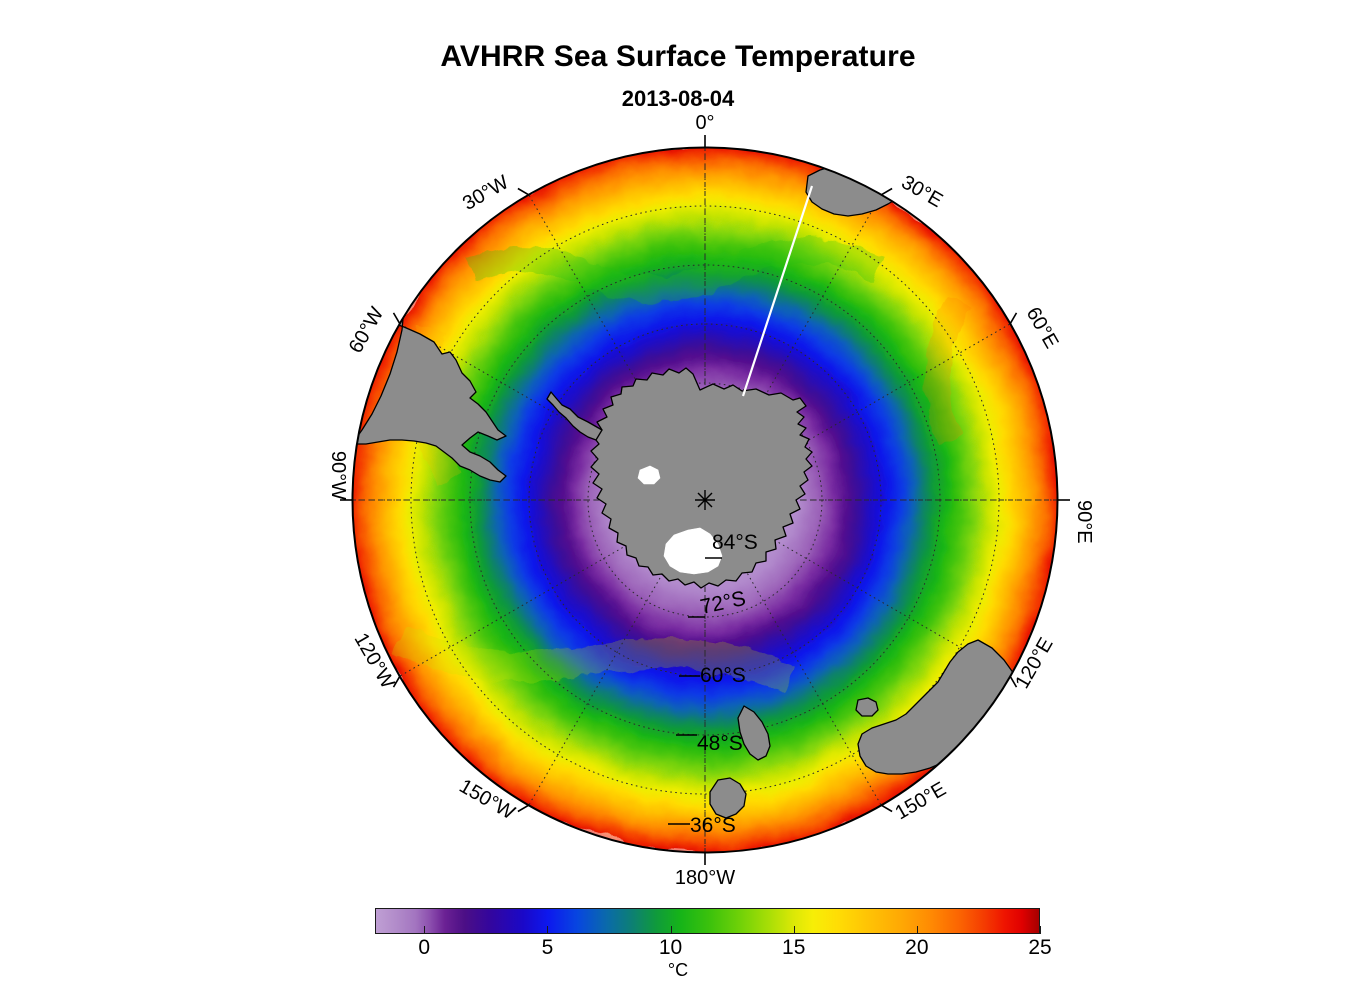 The image size is (1356, 1000). I want to click on colorbar-unit-label: °C, so click(678, 970).